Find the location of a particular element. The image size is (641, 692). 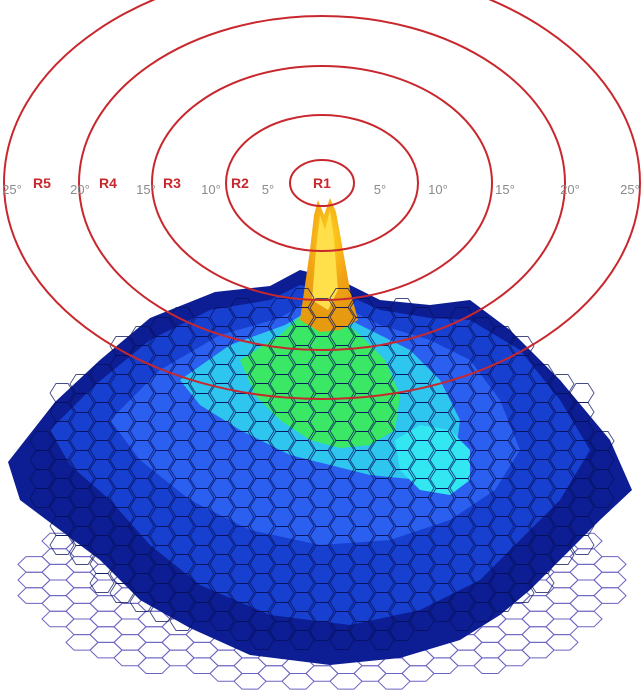

degree-tick-right: 20° is located at coordinates (570, 189).